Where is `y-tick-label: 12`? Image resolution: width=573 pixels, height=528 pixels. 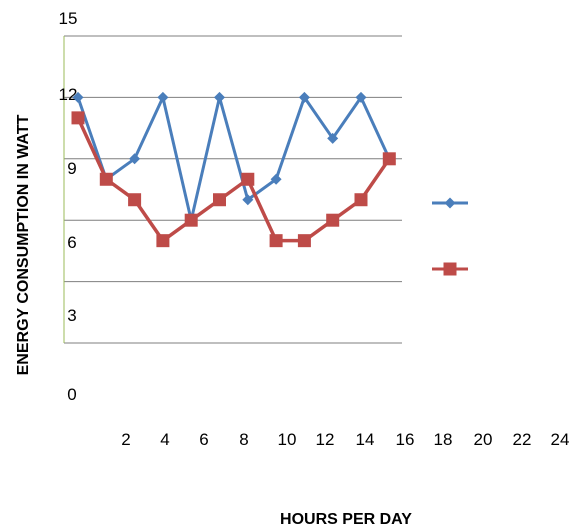
y-tick-label: 12 is located at coordinates (68, 94).